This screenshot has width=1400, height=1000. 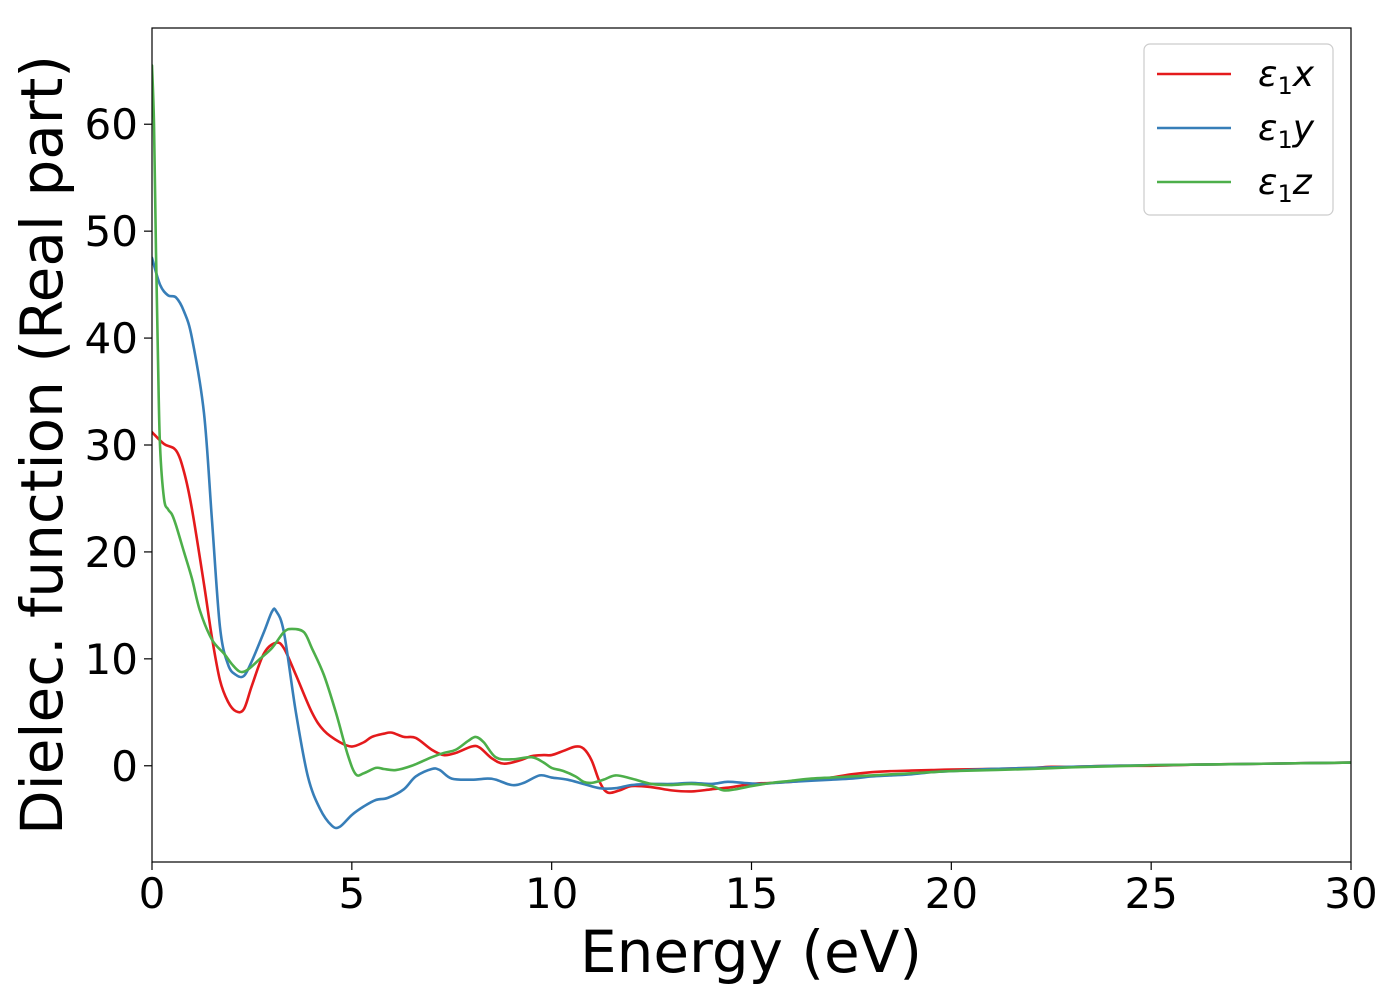 I want to click on legend-label-y: ε1y, so click(x=1286, y=131).